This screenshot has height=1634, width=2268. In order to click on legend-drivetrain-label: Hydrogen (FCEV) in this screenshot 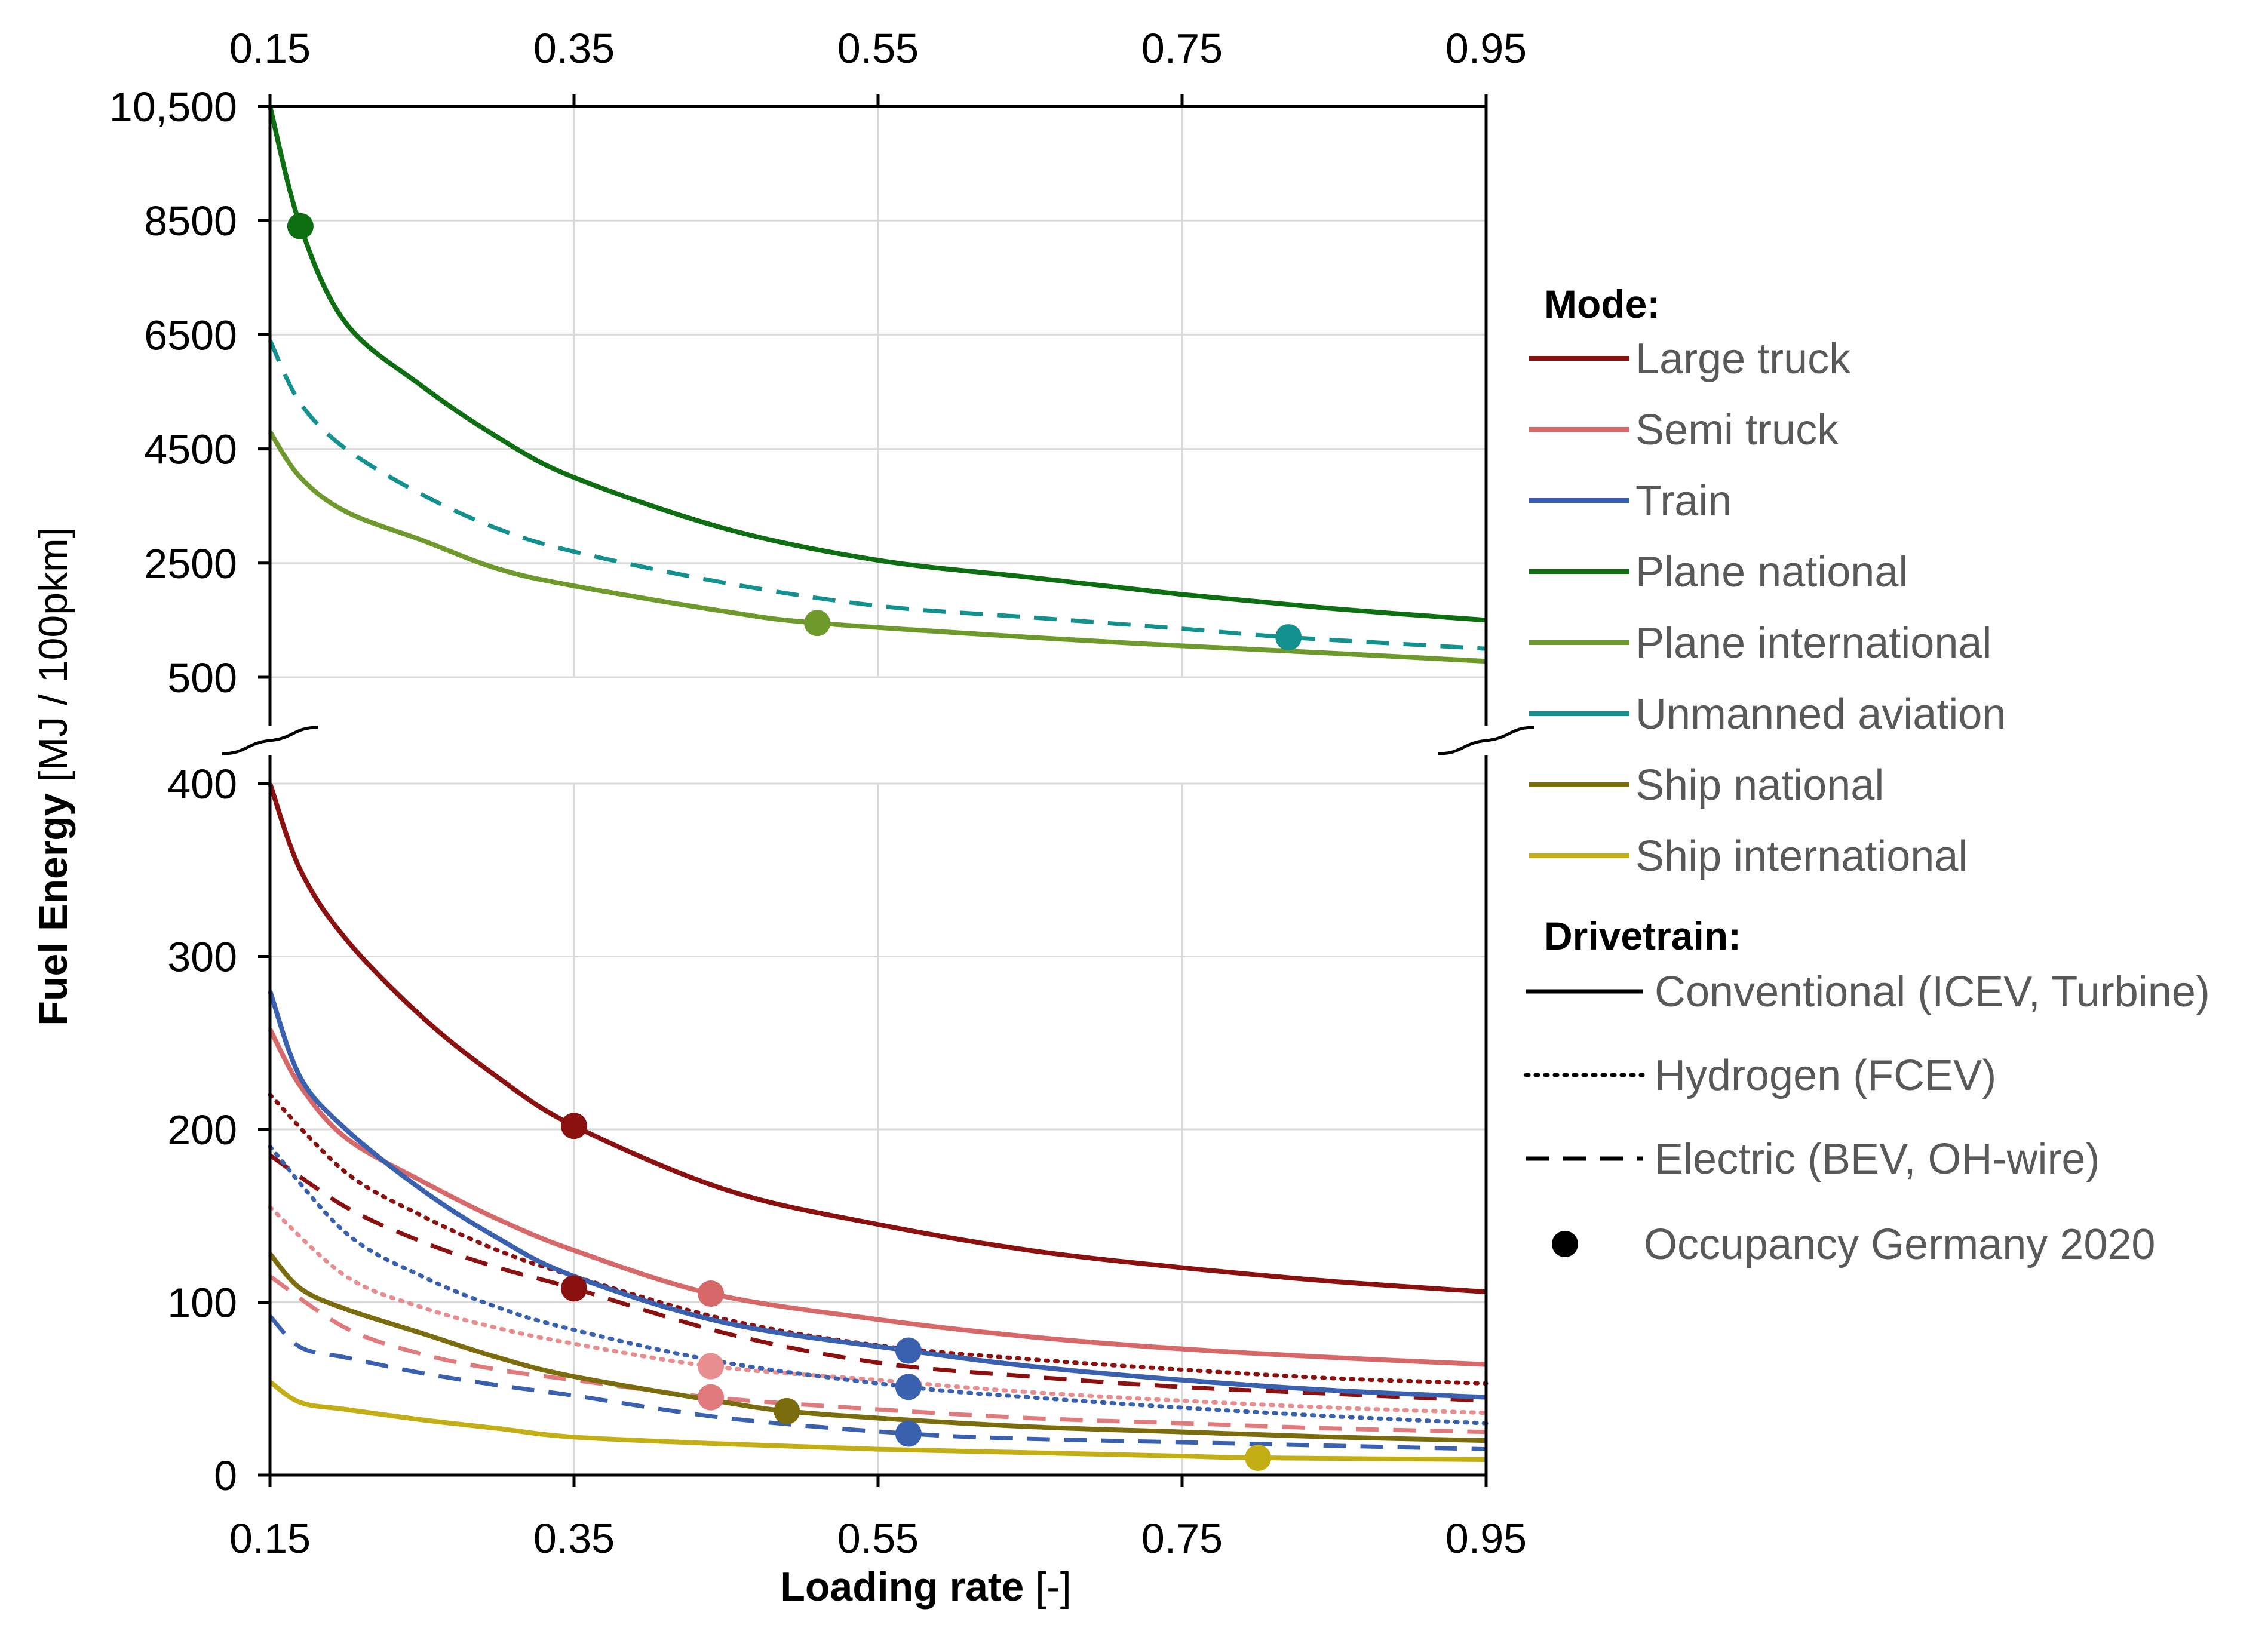, I will do `click(1825, 1075)`.